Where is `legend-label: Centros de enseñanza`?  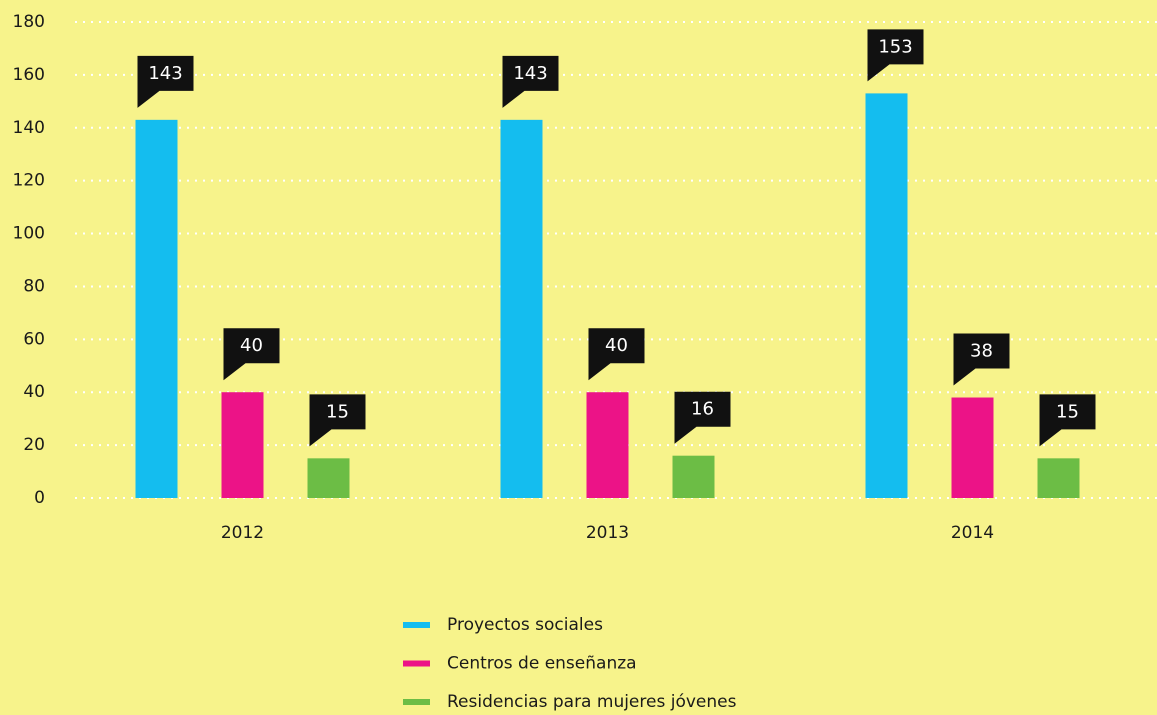
legend-label: Centros de enseñanza is located at coordinates (542, 664).